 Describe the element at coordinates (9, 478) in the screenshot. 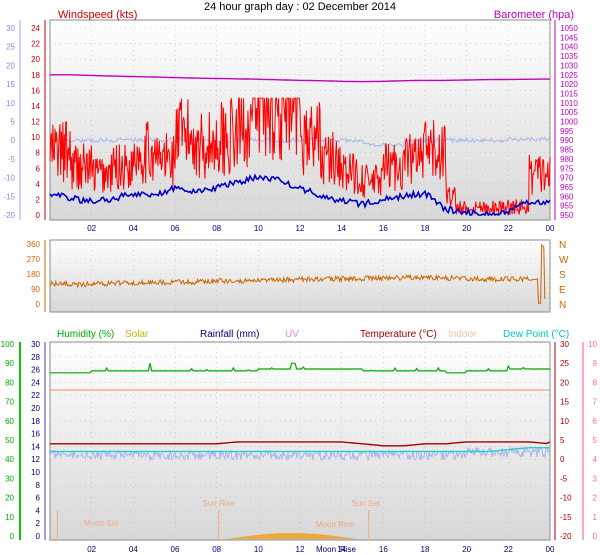

I see `humidity-tick-label: 30` at that location.